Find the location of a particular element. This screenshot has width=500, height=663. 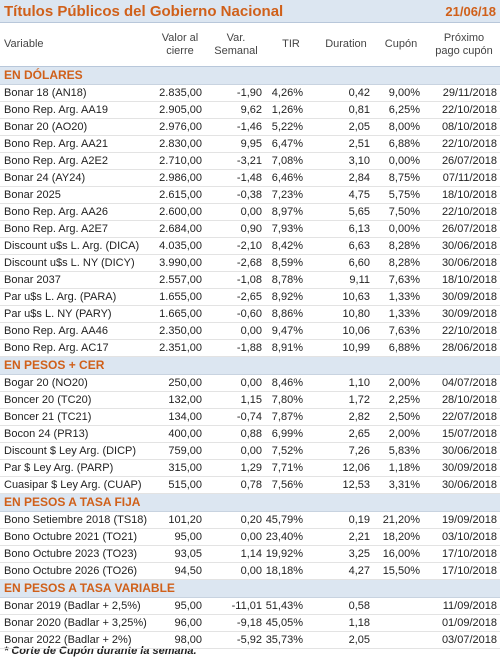

cell: 8,92% is located at coordinates (287, 297).